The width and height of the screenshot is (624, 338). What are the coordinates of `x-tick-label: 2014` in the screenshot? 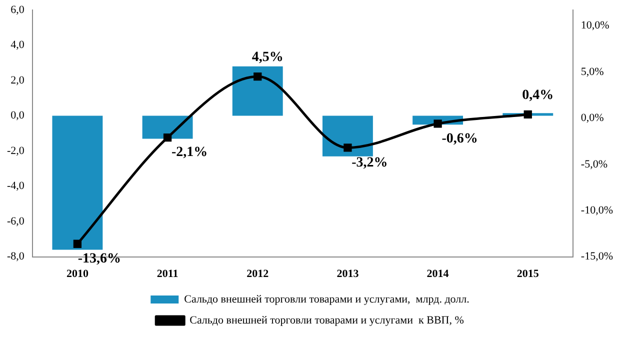 It's located at (438, 274).